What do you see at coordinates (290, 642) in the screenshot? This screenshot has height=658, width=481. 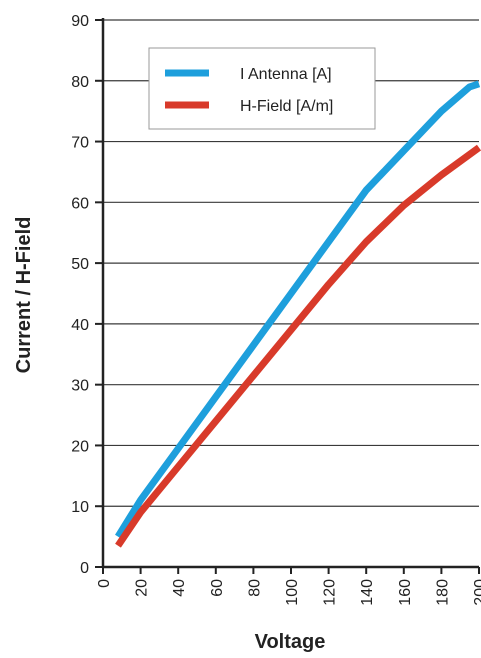 I see `x-axis-title: Voltage` at bounding box center [290, 642].